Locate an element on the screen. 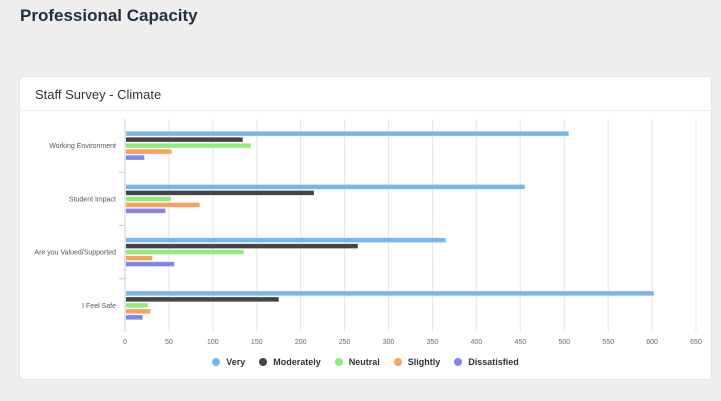 This screenshot has height=401, width=721. x-tick-label: 0 is located at coordinates (125, 342).